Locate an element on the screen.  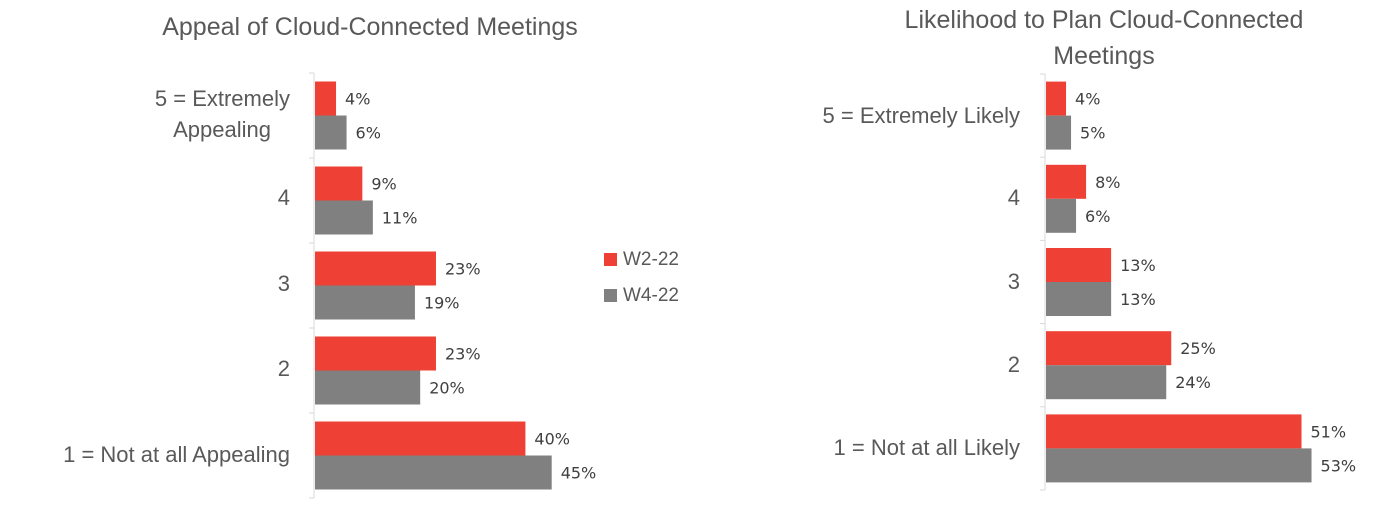
category-label-line: 1 = Not at all Appealing is located at coordinates (176, 454).